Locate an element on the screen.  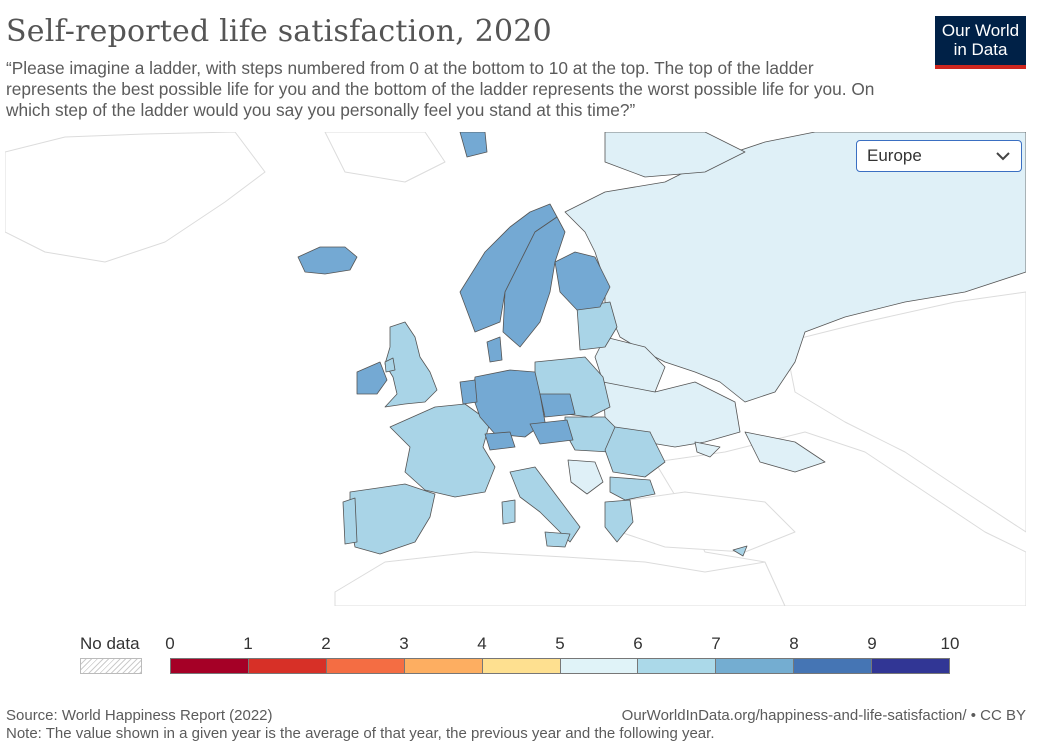
chevron-down-icon is located at coordinates (1003, 156).